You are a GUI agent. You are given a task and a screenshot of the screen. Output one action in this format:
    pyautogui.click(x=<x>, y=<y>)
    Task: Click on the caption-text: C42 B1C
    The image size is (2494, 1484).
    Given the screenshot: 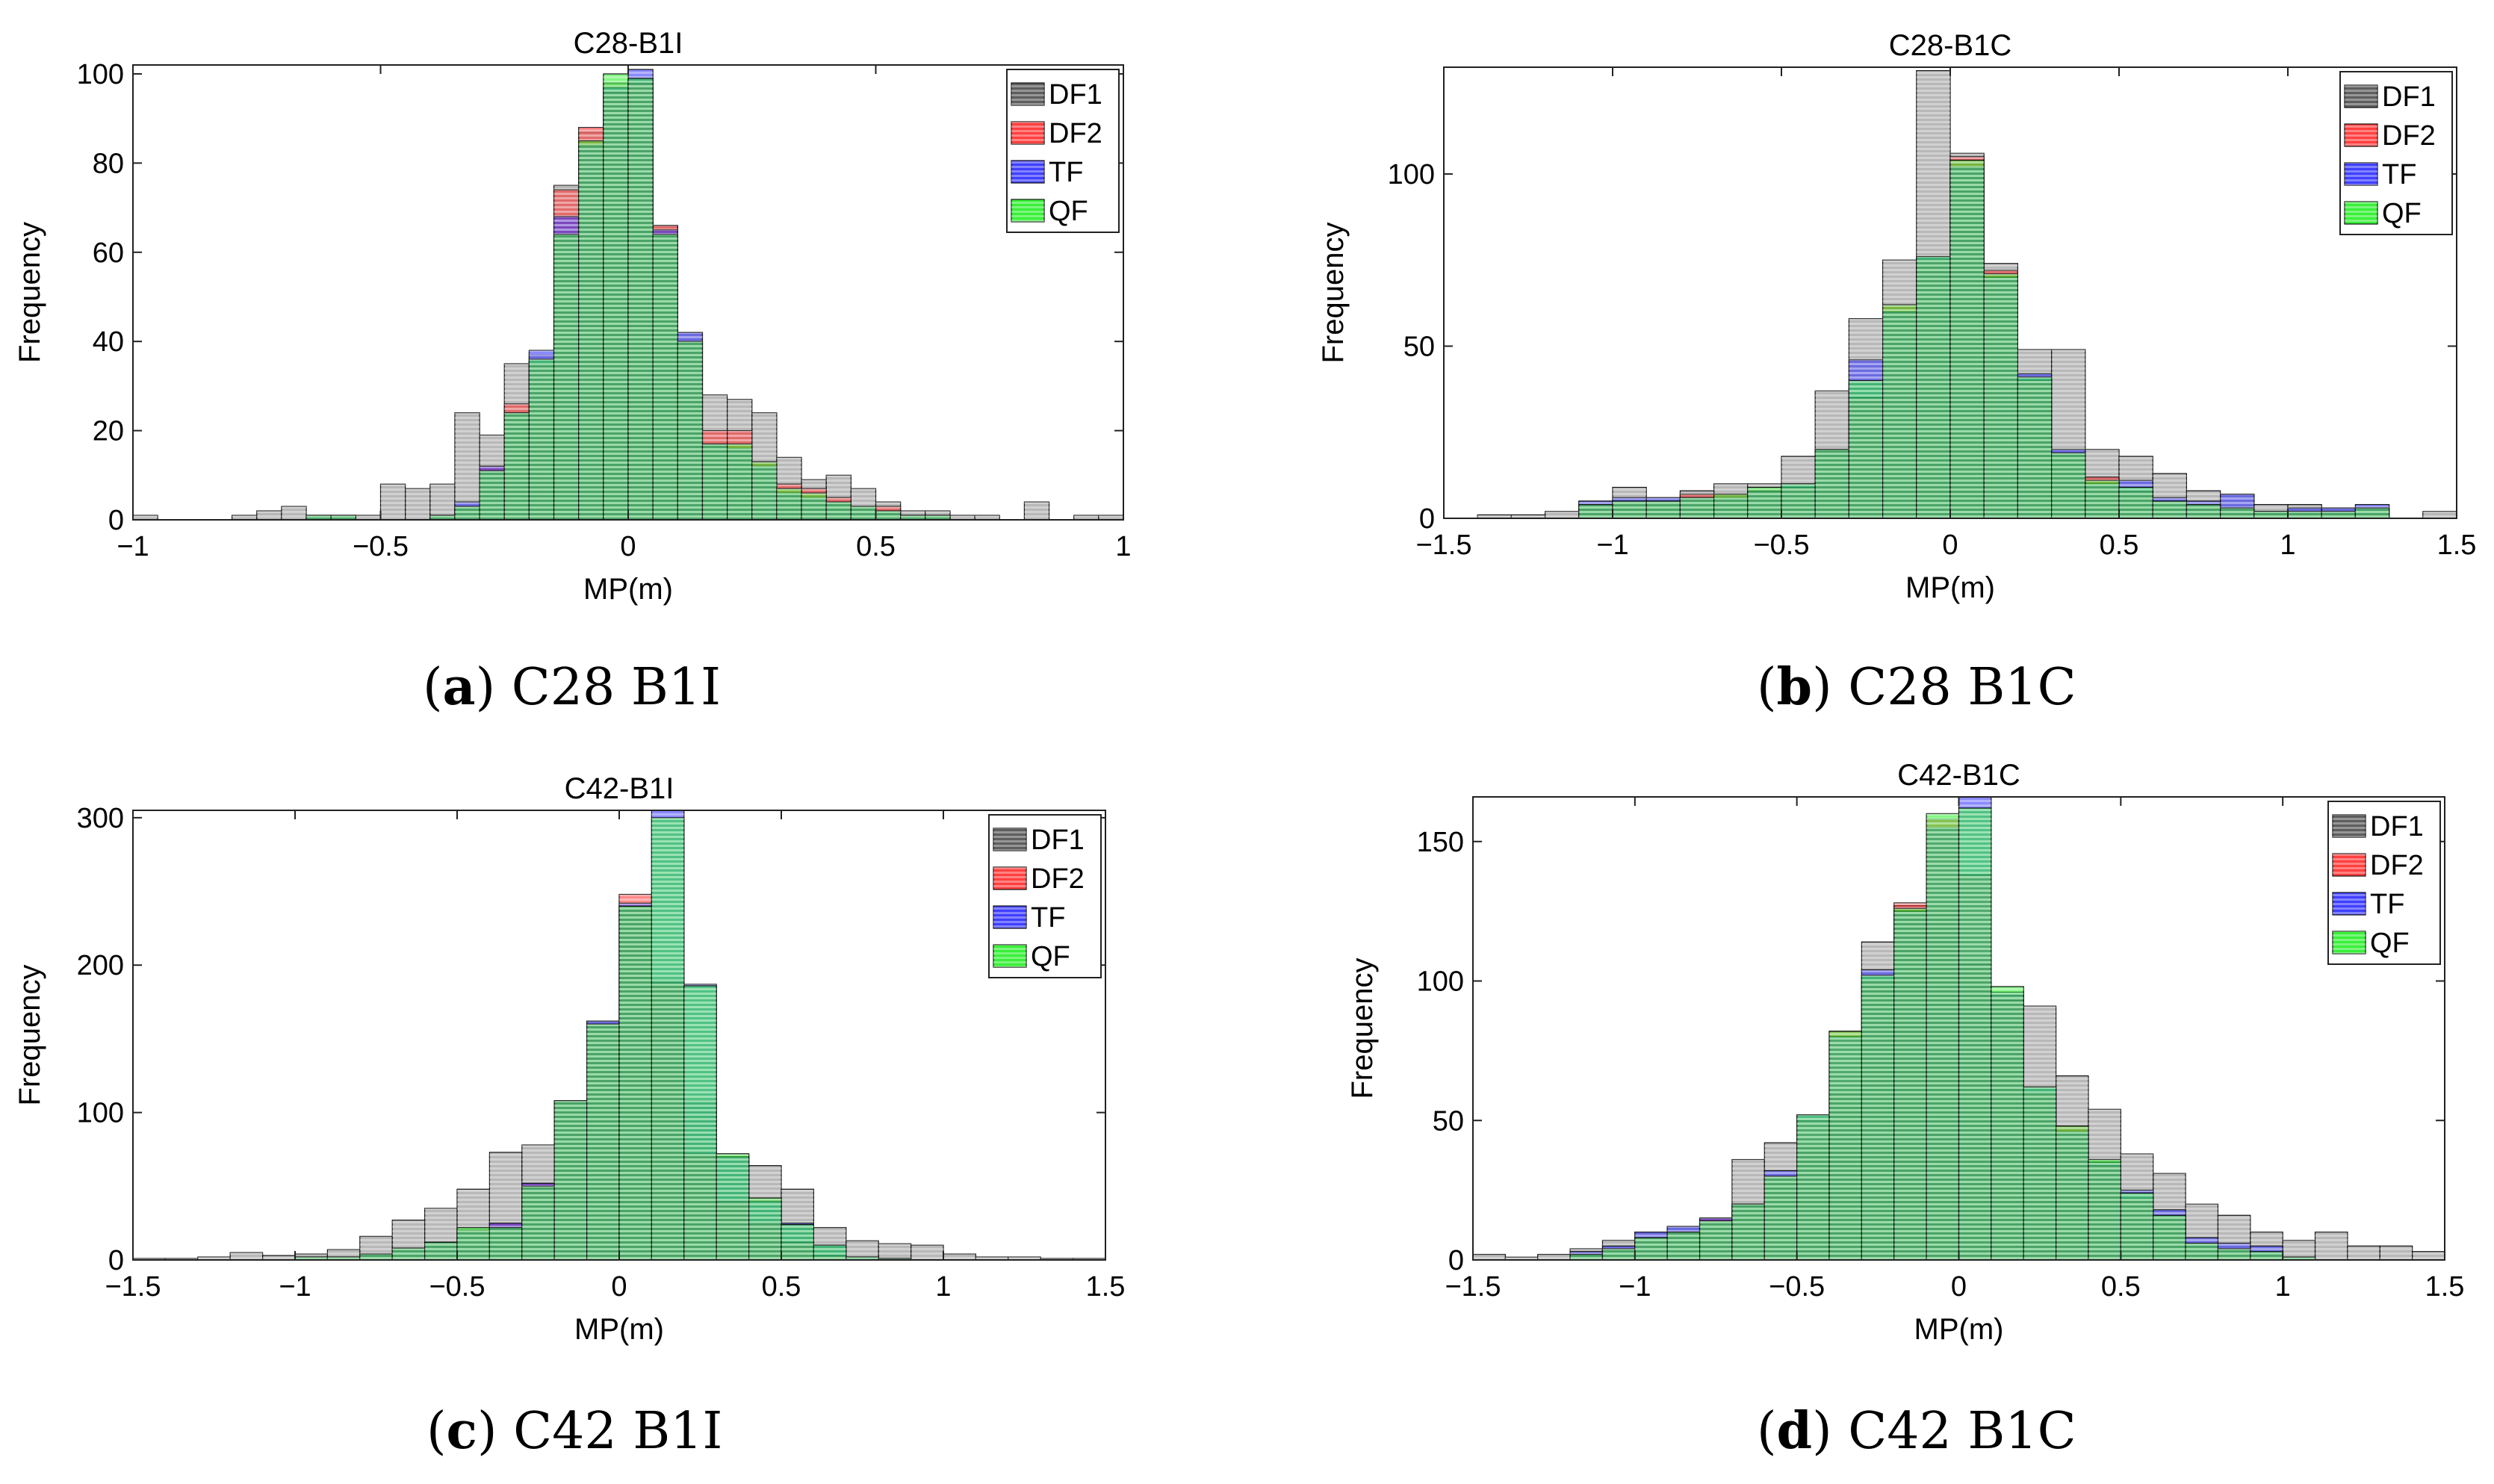 What is the action you would take?
    pyautogui.click(x=1962, y=1432)
    